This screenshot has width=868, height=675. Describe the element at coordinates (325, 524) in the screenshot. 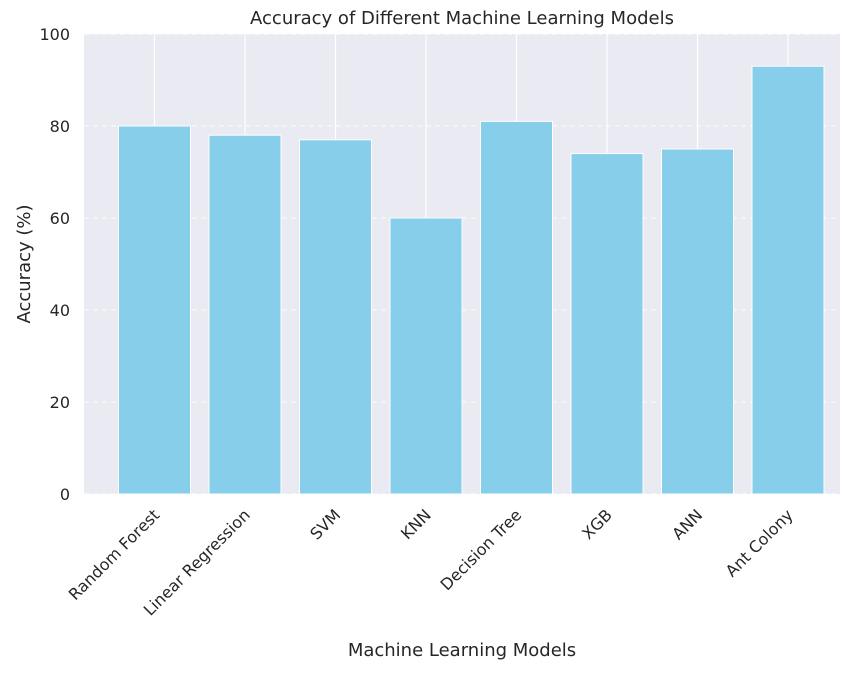

I see `x-tick-label: SVM` at that location.